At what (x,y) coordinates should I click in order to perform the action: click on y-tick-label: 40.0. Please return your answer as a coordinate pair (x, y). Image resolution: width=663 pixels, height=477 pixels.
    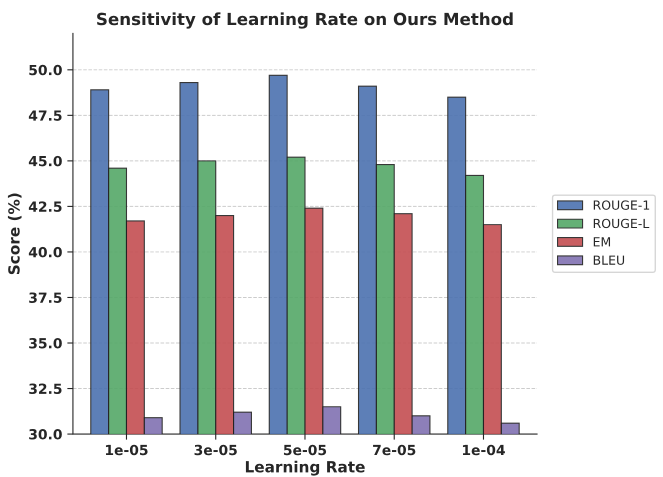
    Looking at the image, I should click on (45, 252).